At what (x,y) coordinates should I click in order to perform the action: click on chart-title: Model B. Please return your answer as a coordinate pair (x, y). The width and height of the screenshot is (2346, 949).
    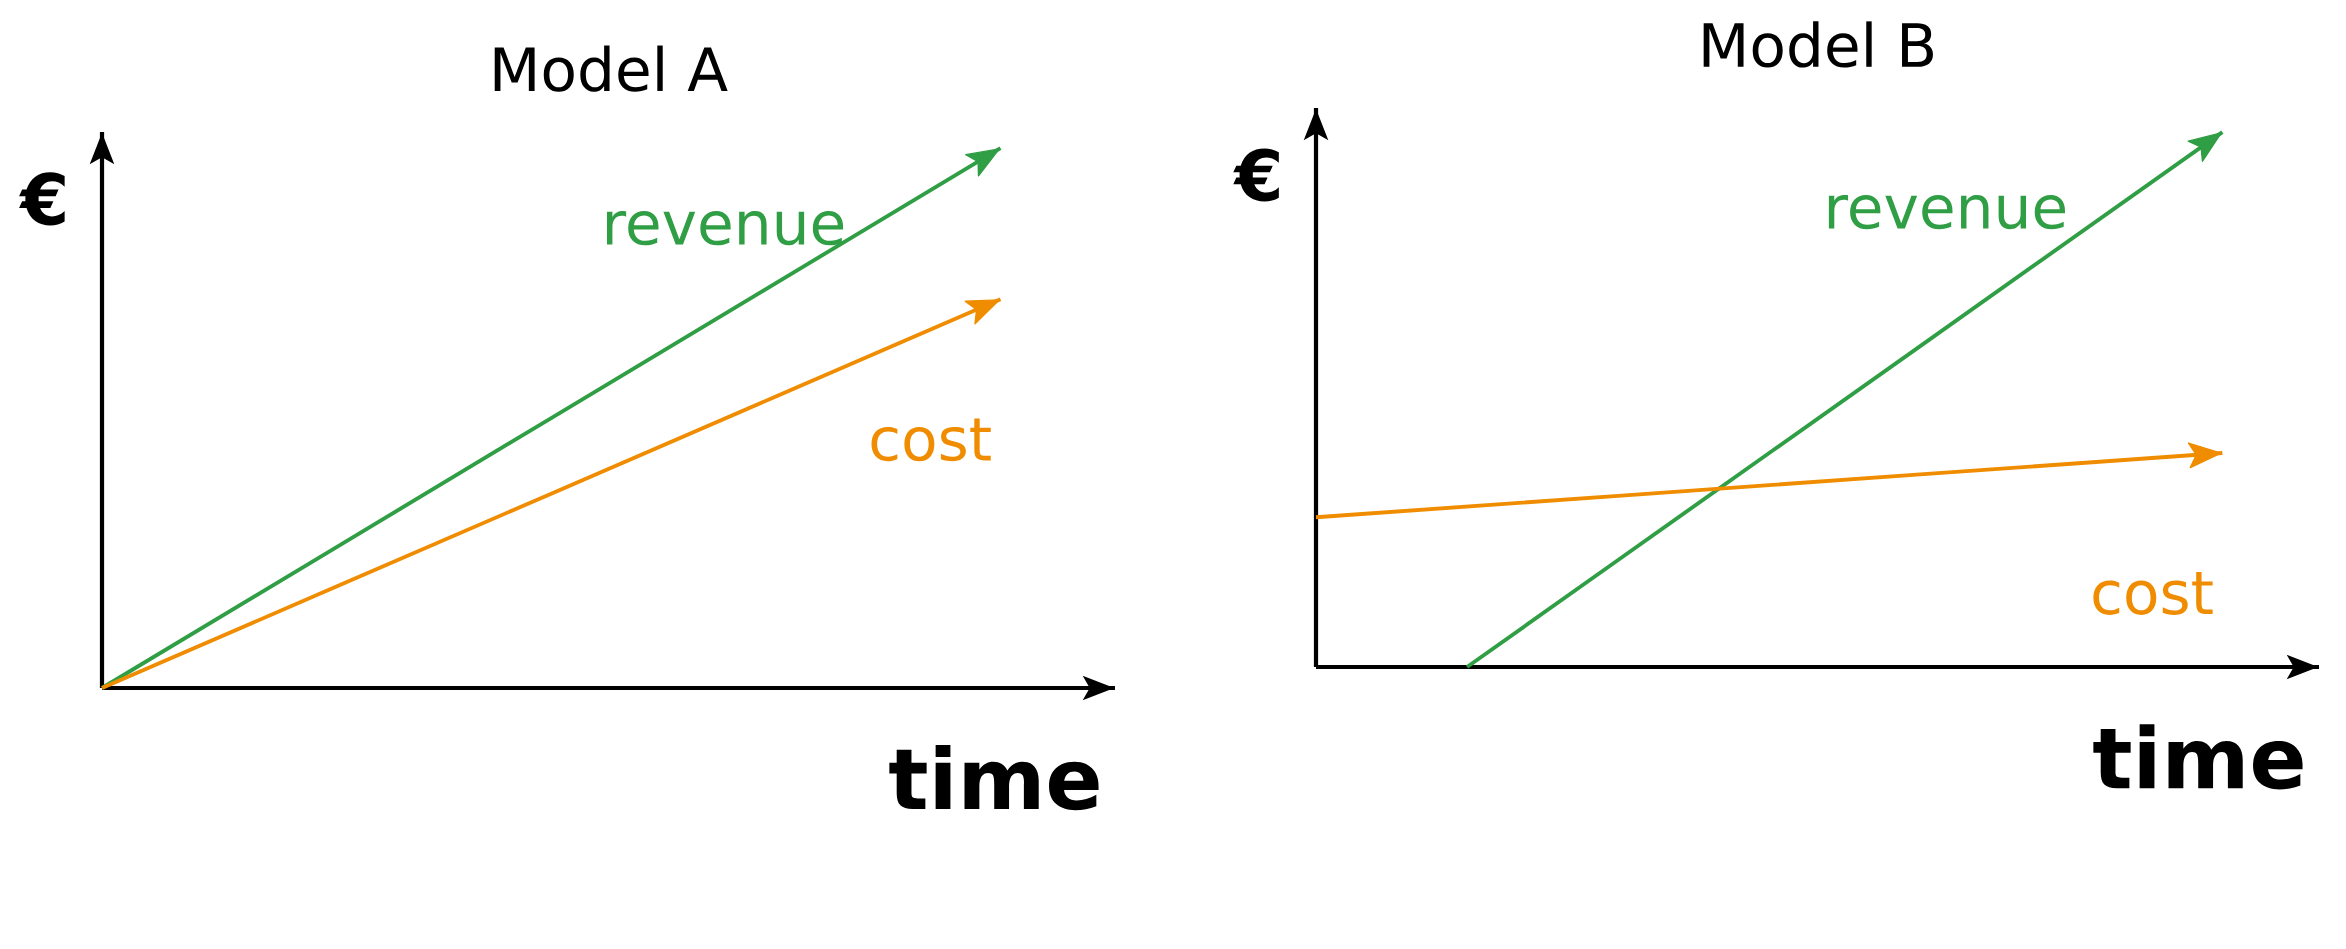
    Looking at the image, I should click on (1818, 44).